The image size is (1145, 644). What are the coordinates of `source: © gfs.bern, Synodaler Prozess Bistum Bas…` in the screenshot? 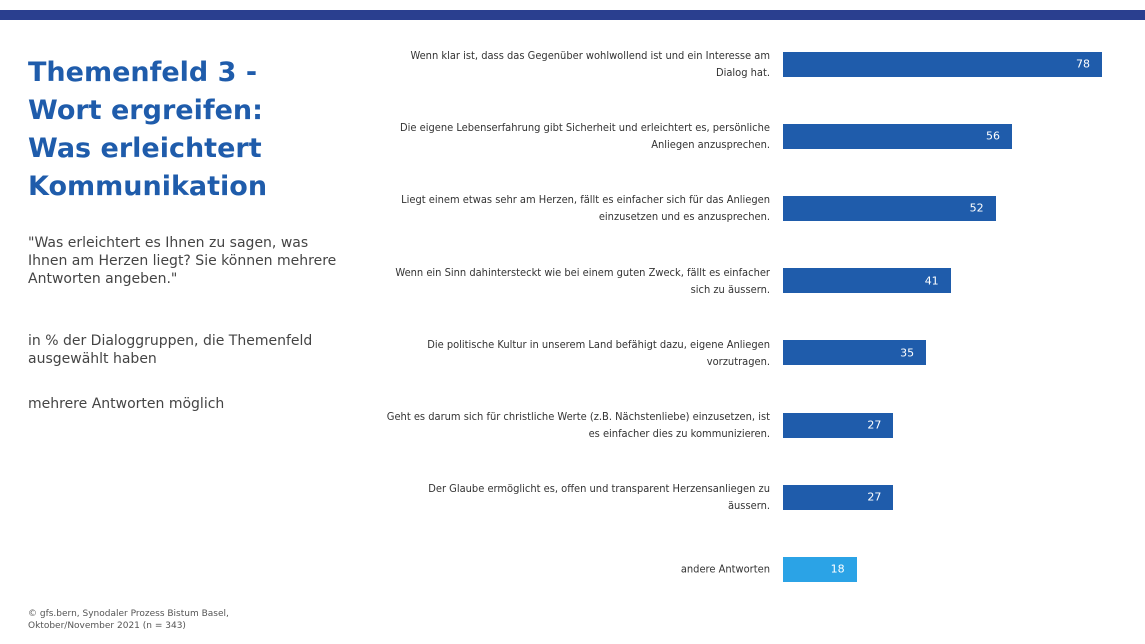 It's located at (128, 620).